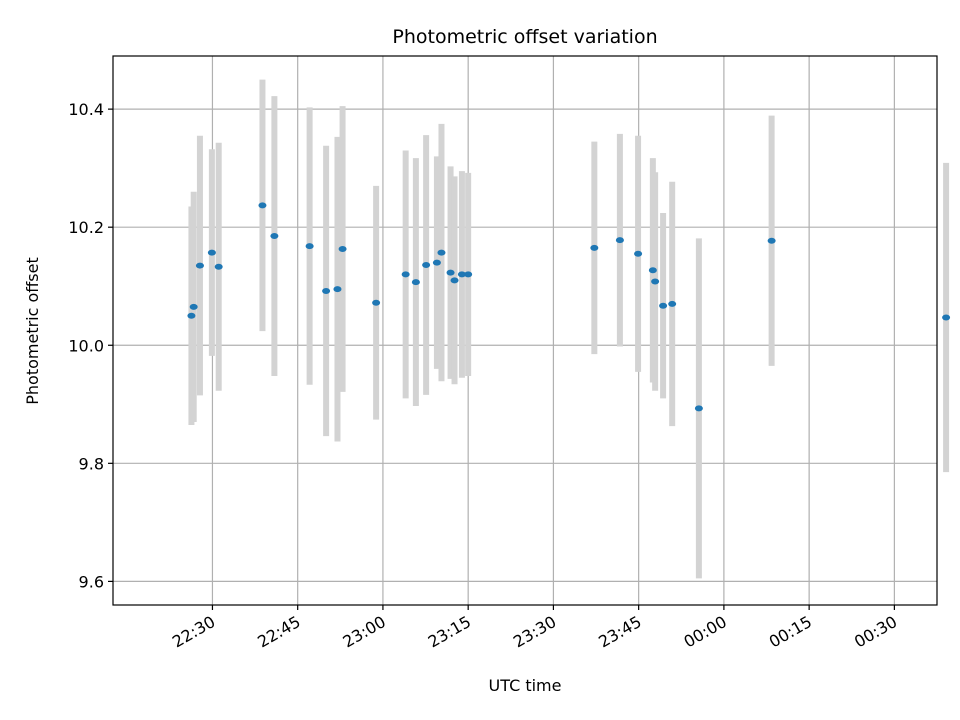  What do you see at coordinates (524, 37) in the screenshot?
I see `chart-title: Photometric offset variation` at bounding box center [524, 37].